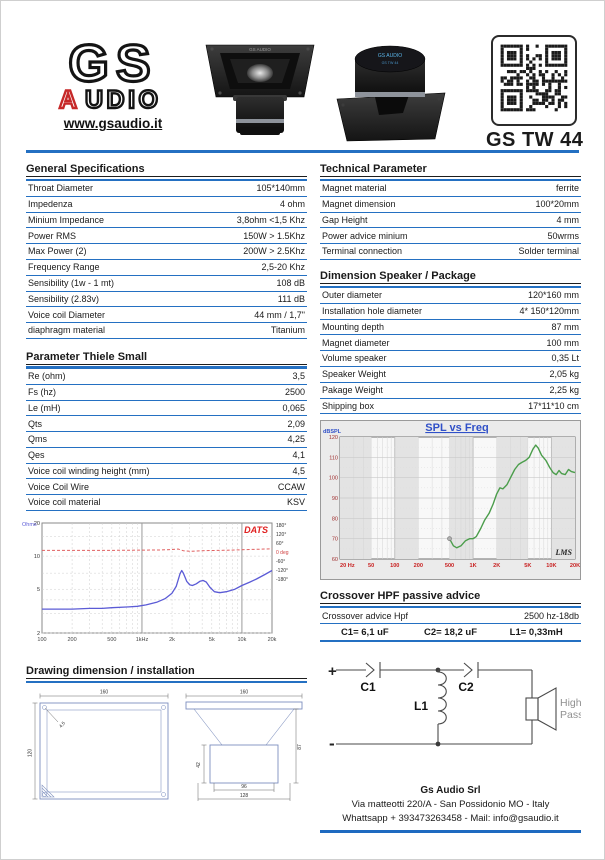 The width and height of the screenshot is (605, 860). I want to click on dim-label-hole: 4,5, so click(62, 724).